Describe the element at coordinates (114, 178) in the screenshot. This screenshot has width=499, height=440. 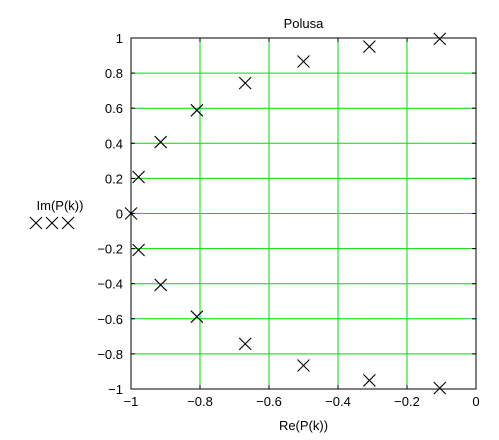
I see `y-tick-label-4: 0.2` at that location.